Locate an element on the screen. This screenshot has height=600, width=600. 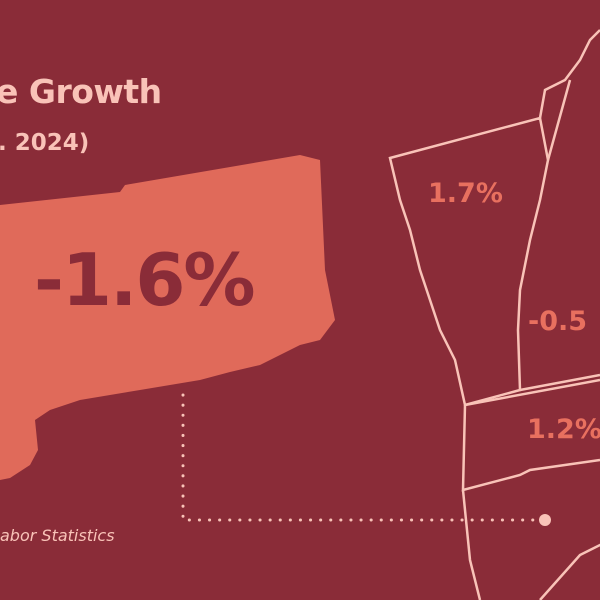
vermont-value: 1.7% is located at coordinates (465, 193).